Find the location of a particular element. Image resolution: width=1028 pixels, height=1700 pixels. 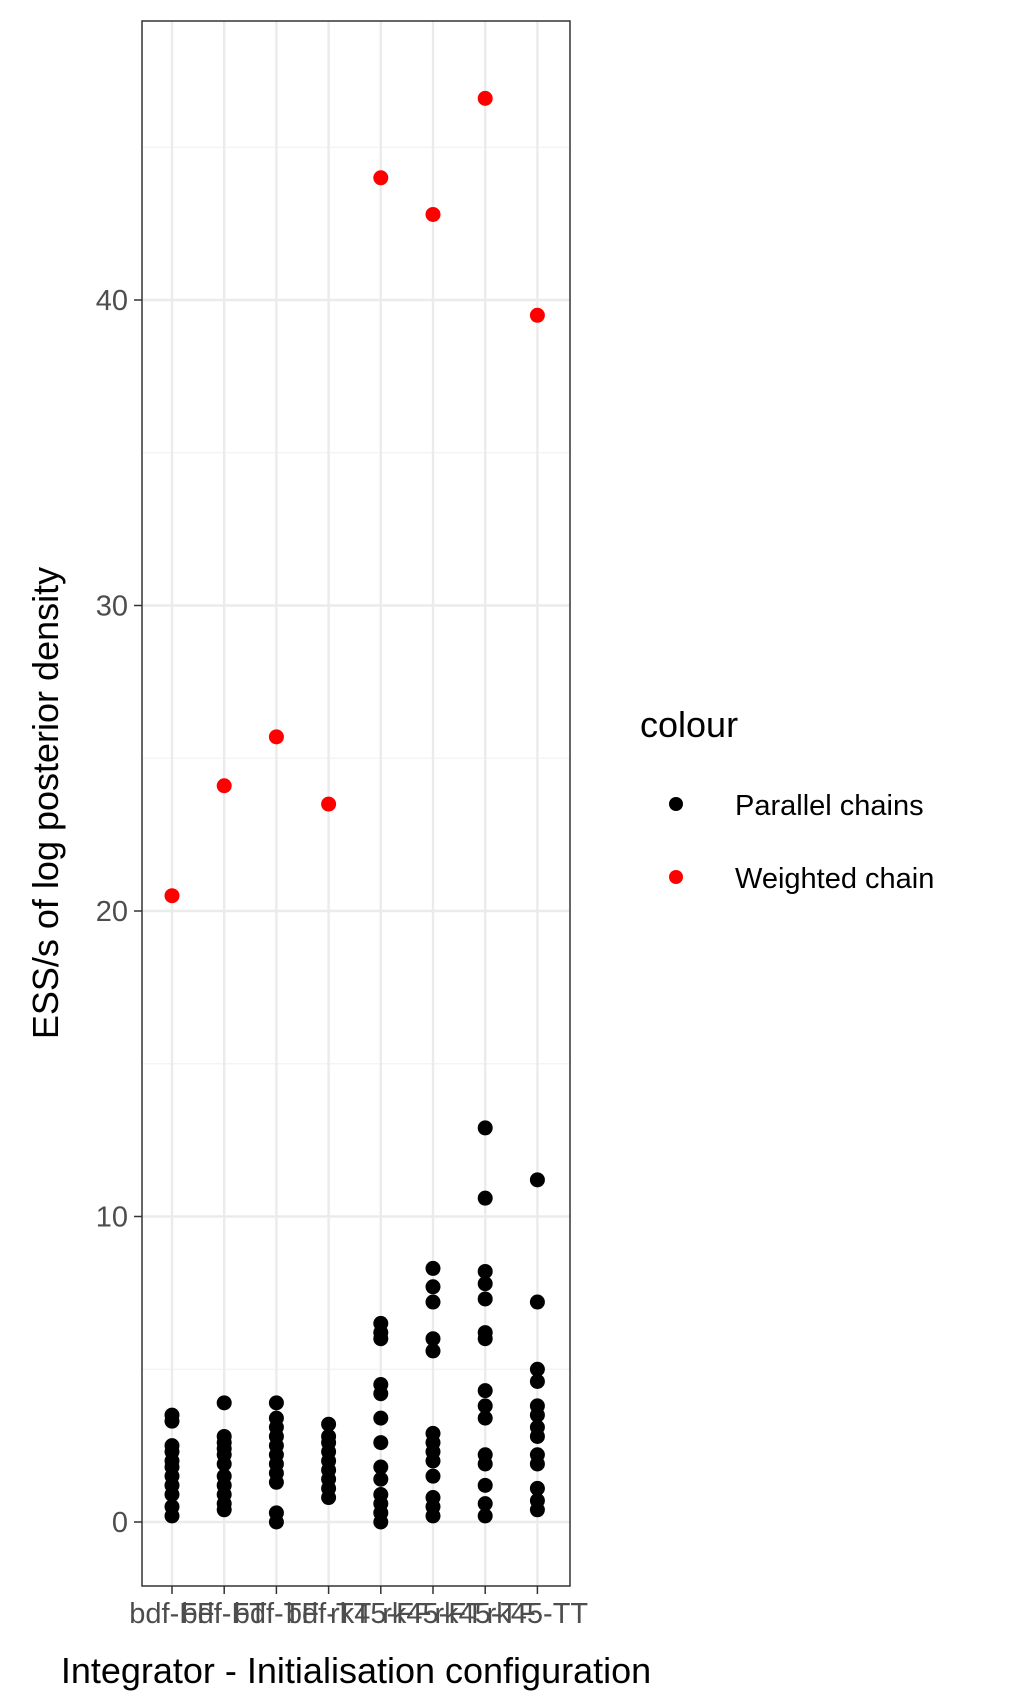

y-tick-label: 0 is located at coordinates (120, 1523).